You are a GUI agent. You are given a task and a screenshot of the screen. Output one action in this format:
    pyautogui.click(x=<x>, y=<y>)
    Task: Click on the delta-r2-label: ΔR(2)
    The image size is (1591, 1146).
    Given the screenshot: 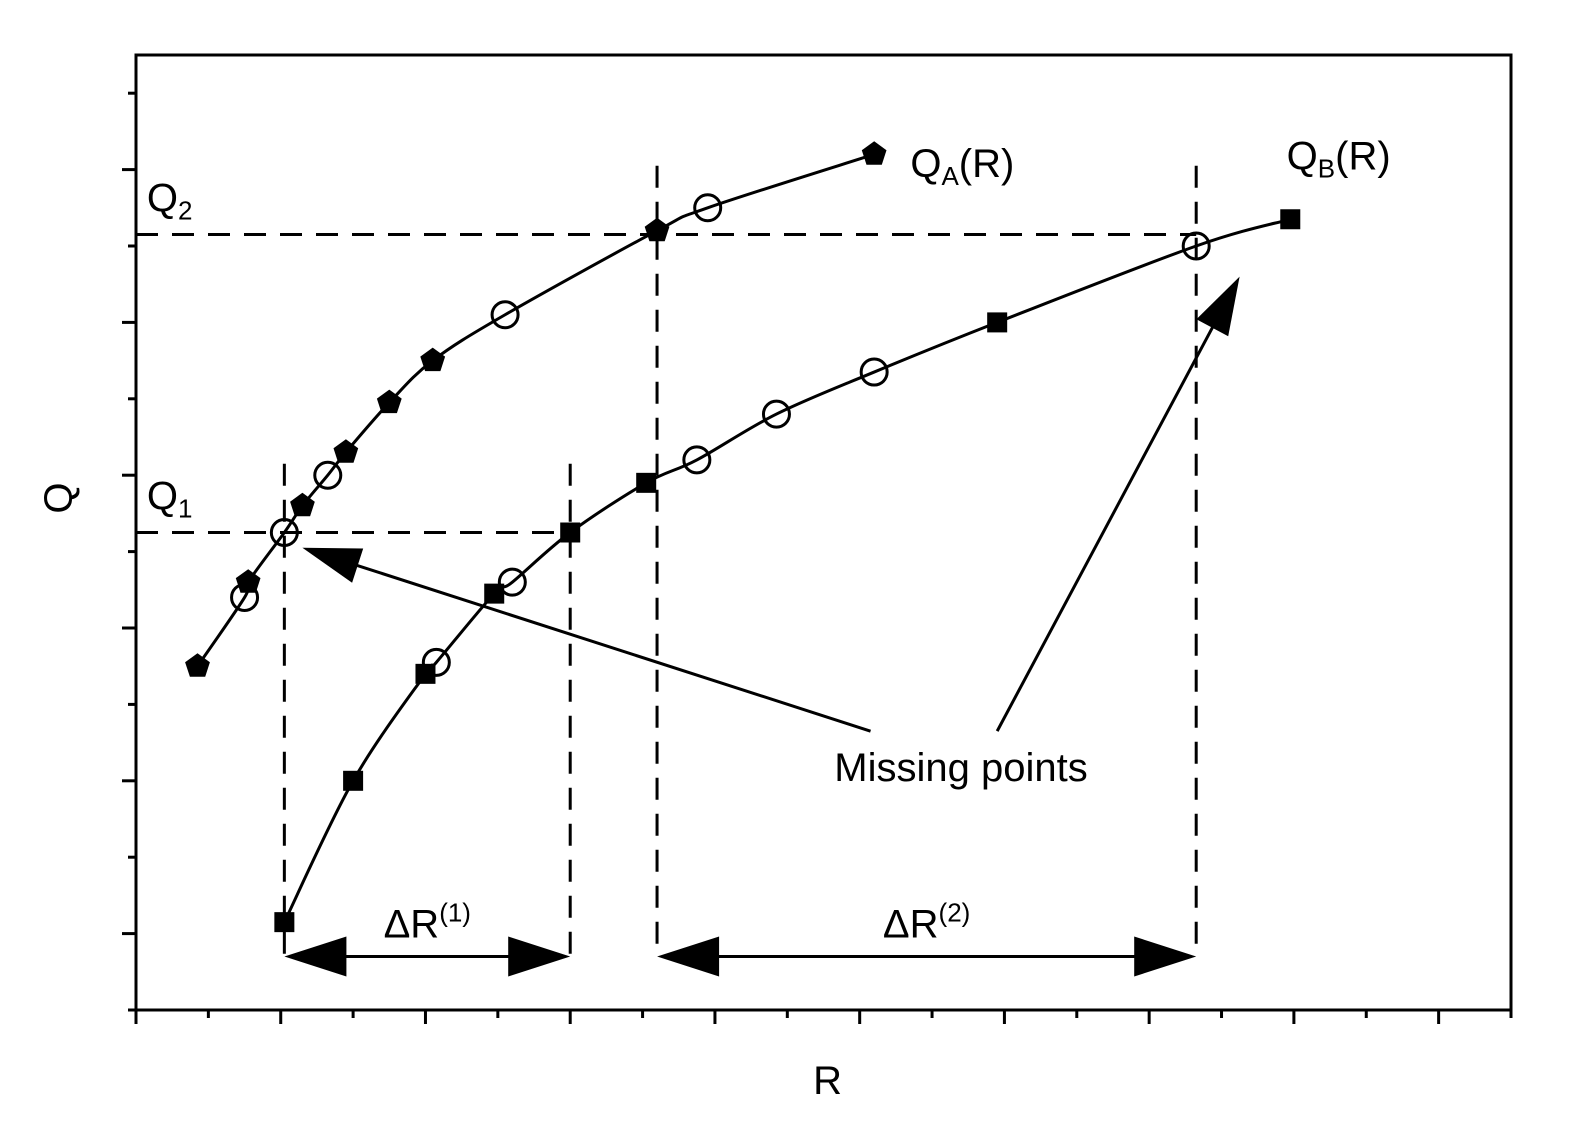 What is the action you would take?
    pyautogui.click(x=926, y=921)
    